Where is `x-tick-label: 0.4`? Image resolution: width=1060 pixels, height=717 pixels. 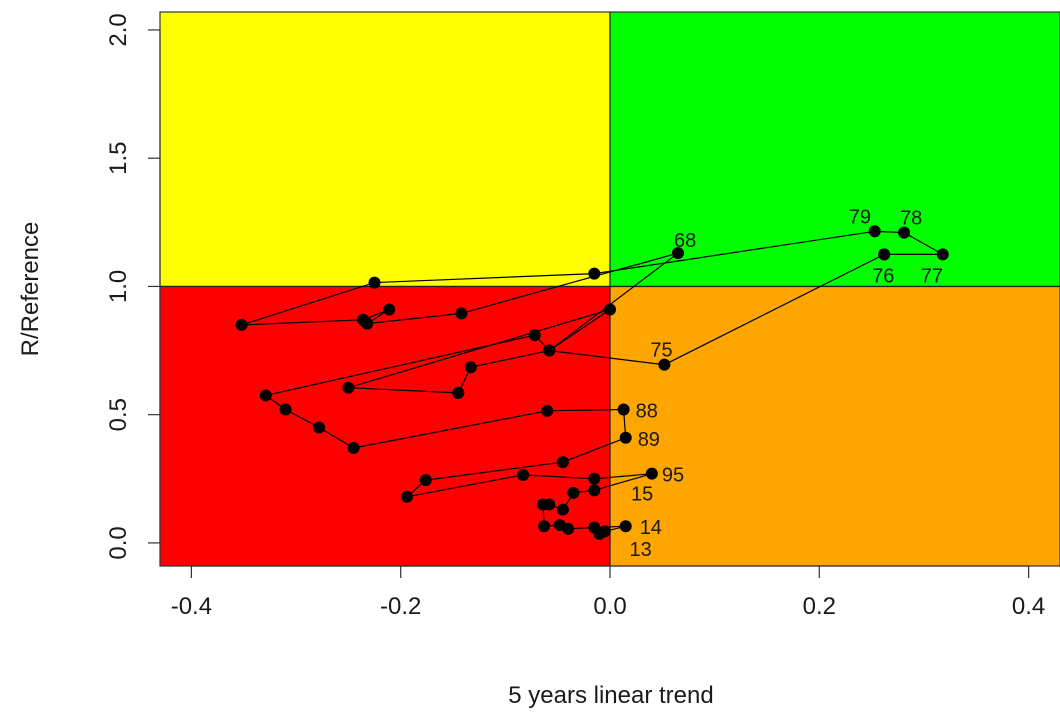 x-tick-label: 0.4 is located at coordinates (1028, 606).